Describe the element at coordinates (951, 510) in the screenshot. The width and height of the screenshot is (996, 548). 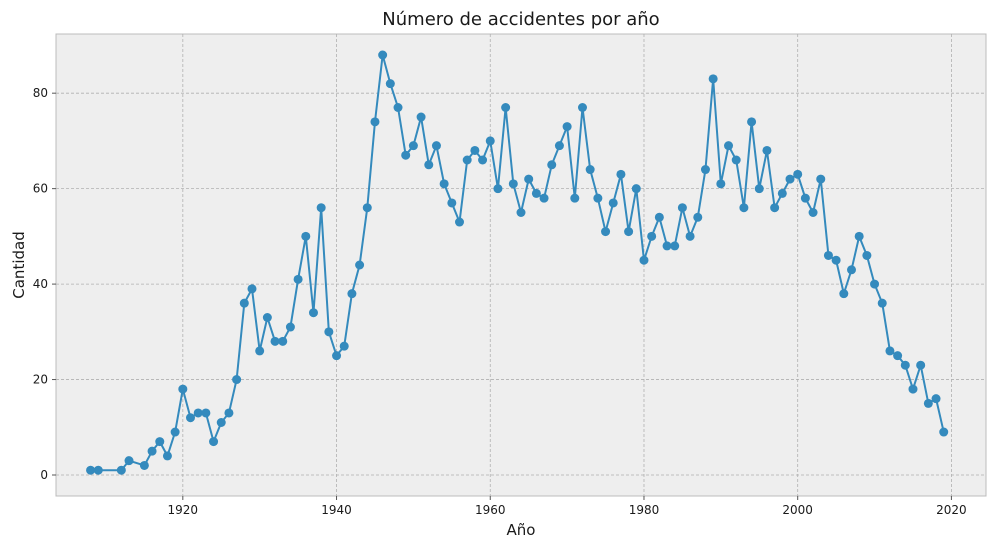
I see `x-tick-label: 2020` at that location.